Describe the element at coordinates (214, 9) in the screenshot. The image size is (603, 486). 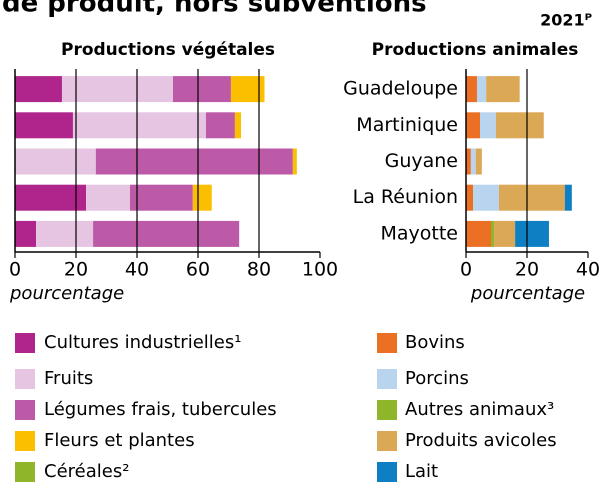
I see `chart-title: de produit, hors subventions` at that location.